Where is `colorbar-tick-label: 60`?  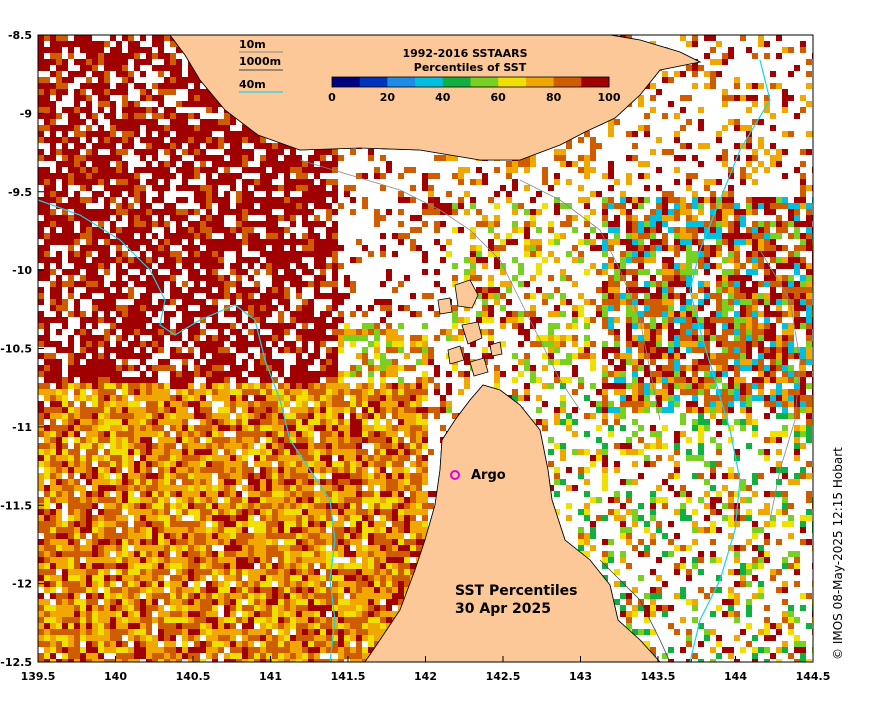 colorbar-tick-label: 60 is located at coordinates (499, 97).